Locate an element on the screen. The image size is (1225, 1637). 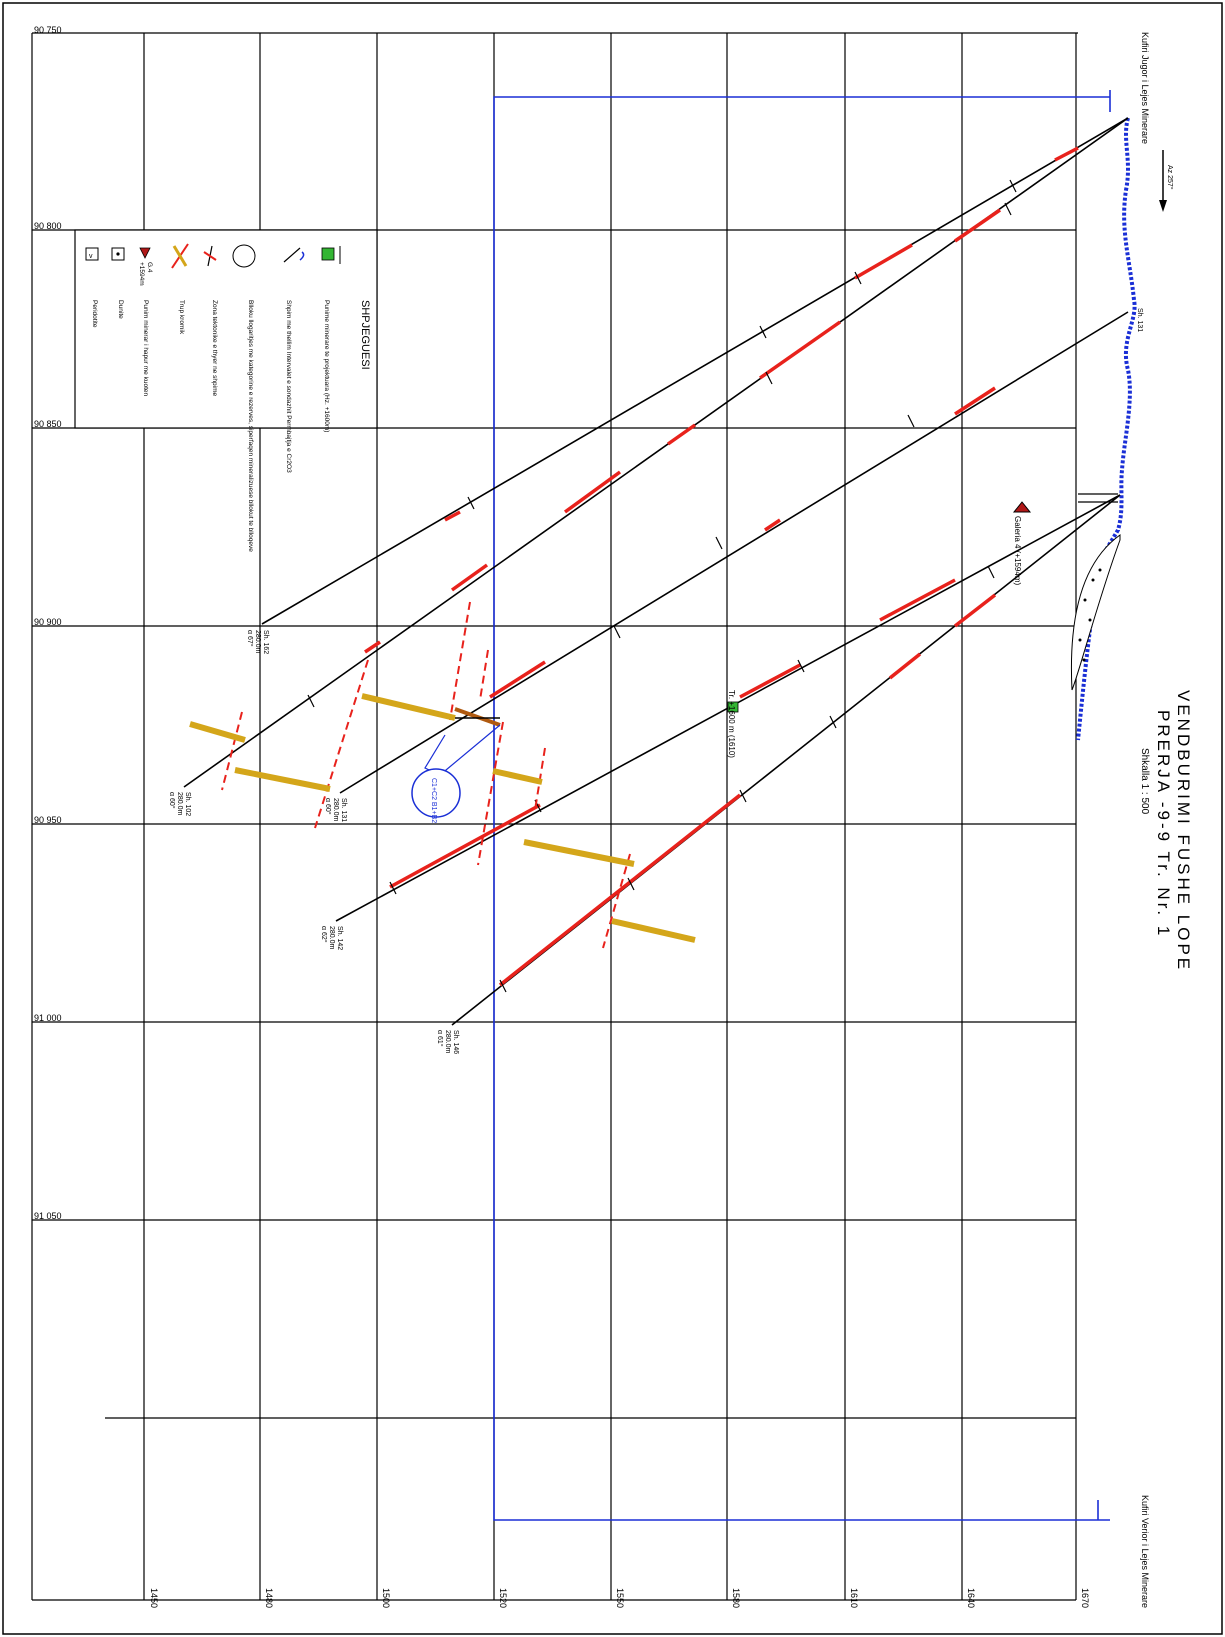
azimuth-label: Az 257° is located at coordinates (1170, 177).